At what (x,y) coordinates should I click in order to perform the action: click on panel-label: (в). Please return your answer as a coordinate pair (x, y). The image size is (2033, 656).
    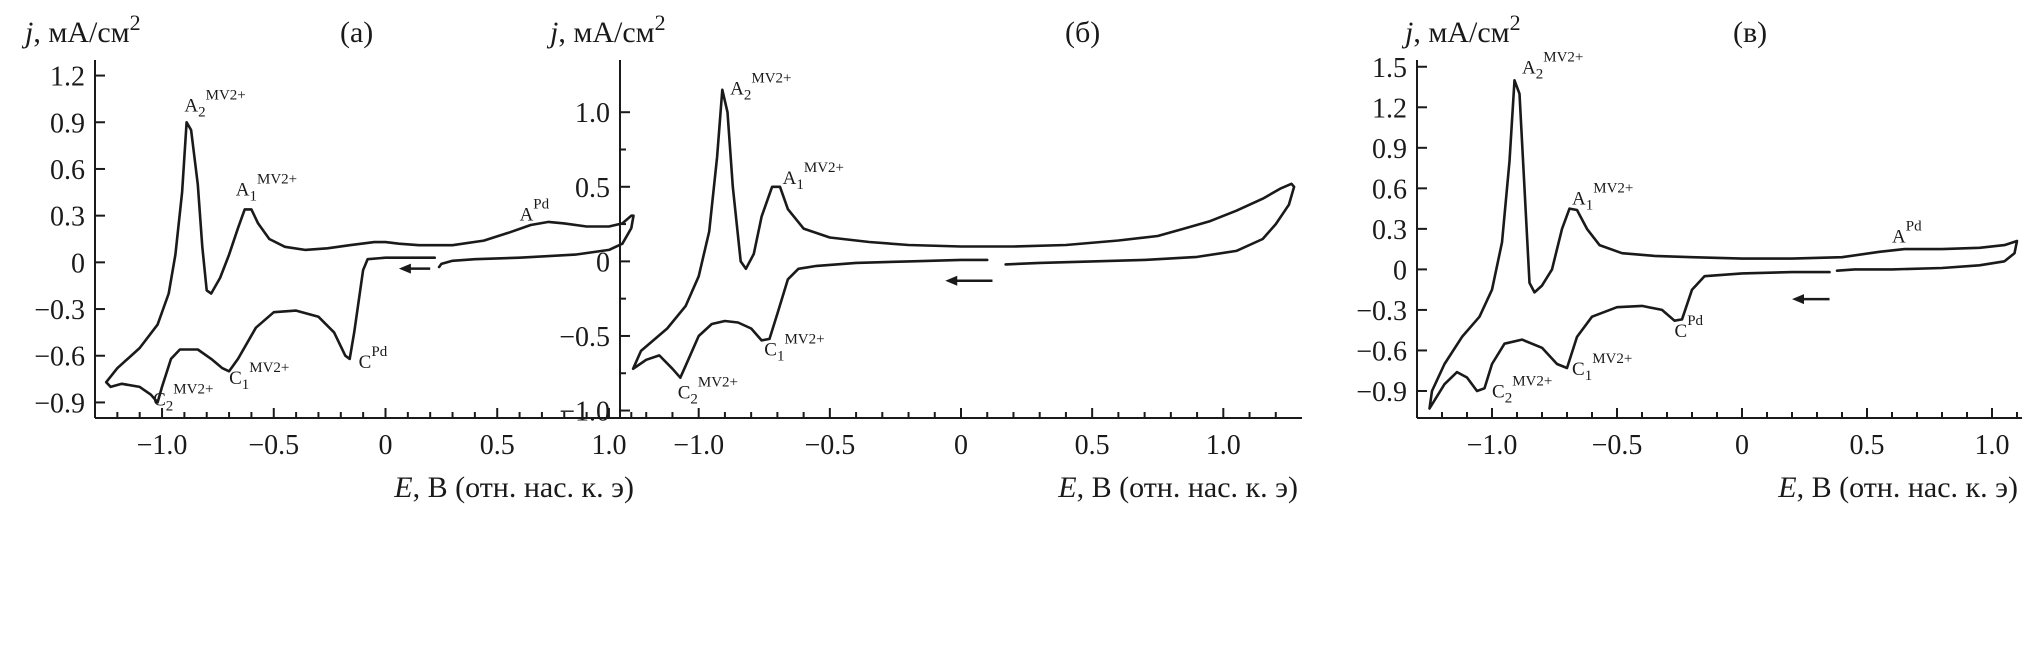
    Looking at the image, I should click on (1750, 32).